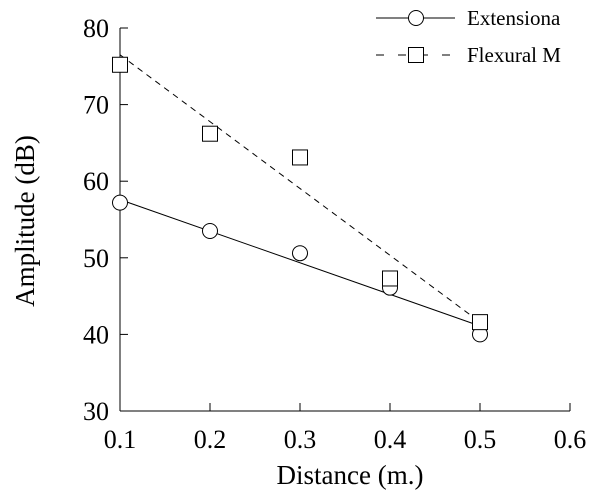  What do you see at coordinates (96, 105) in the screenshot?
I see `y-tick-label: 70` at bounding box center [96, 105].